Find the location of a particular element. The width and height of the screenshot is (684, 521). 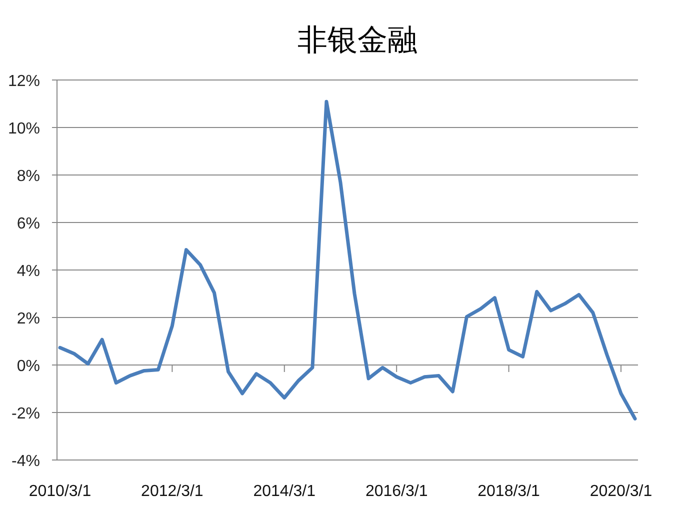

x-tick-label: 2018/3/1 is located at coordinates (509, 491).